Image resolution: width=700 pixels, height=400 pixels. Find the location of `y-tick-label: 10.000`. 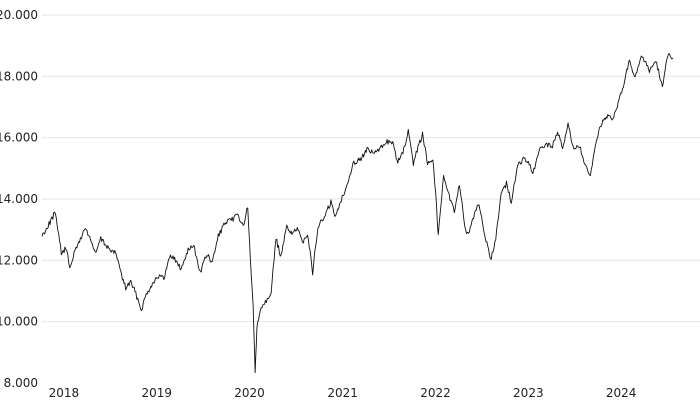

y-tick-label: 10.000 is located at coordinates (19, 322).